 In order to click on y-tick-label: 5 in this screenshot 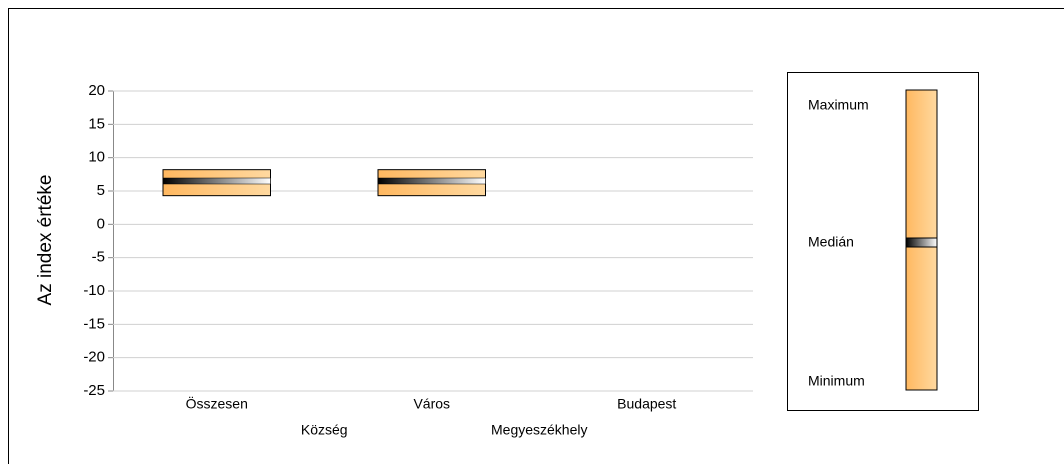, I will do `click(101, 190)`.